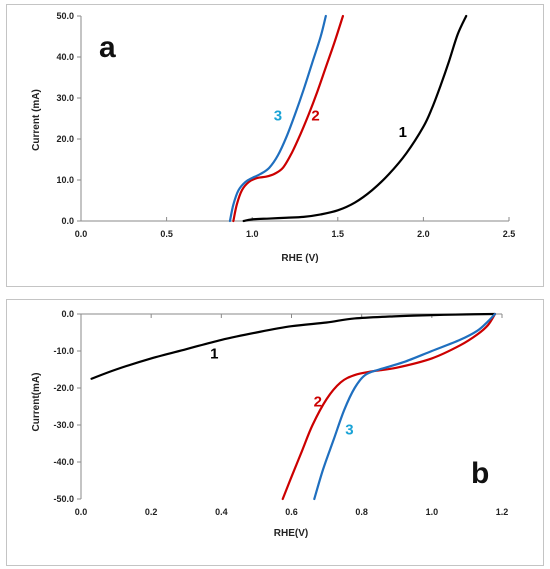  Describe the element at coordinates (63, 499) in the screenshot. I see `y-tick-label-b: -50.0` at that location.